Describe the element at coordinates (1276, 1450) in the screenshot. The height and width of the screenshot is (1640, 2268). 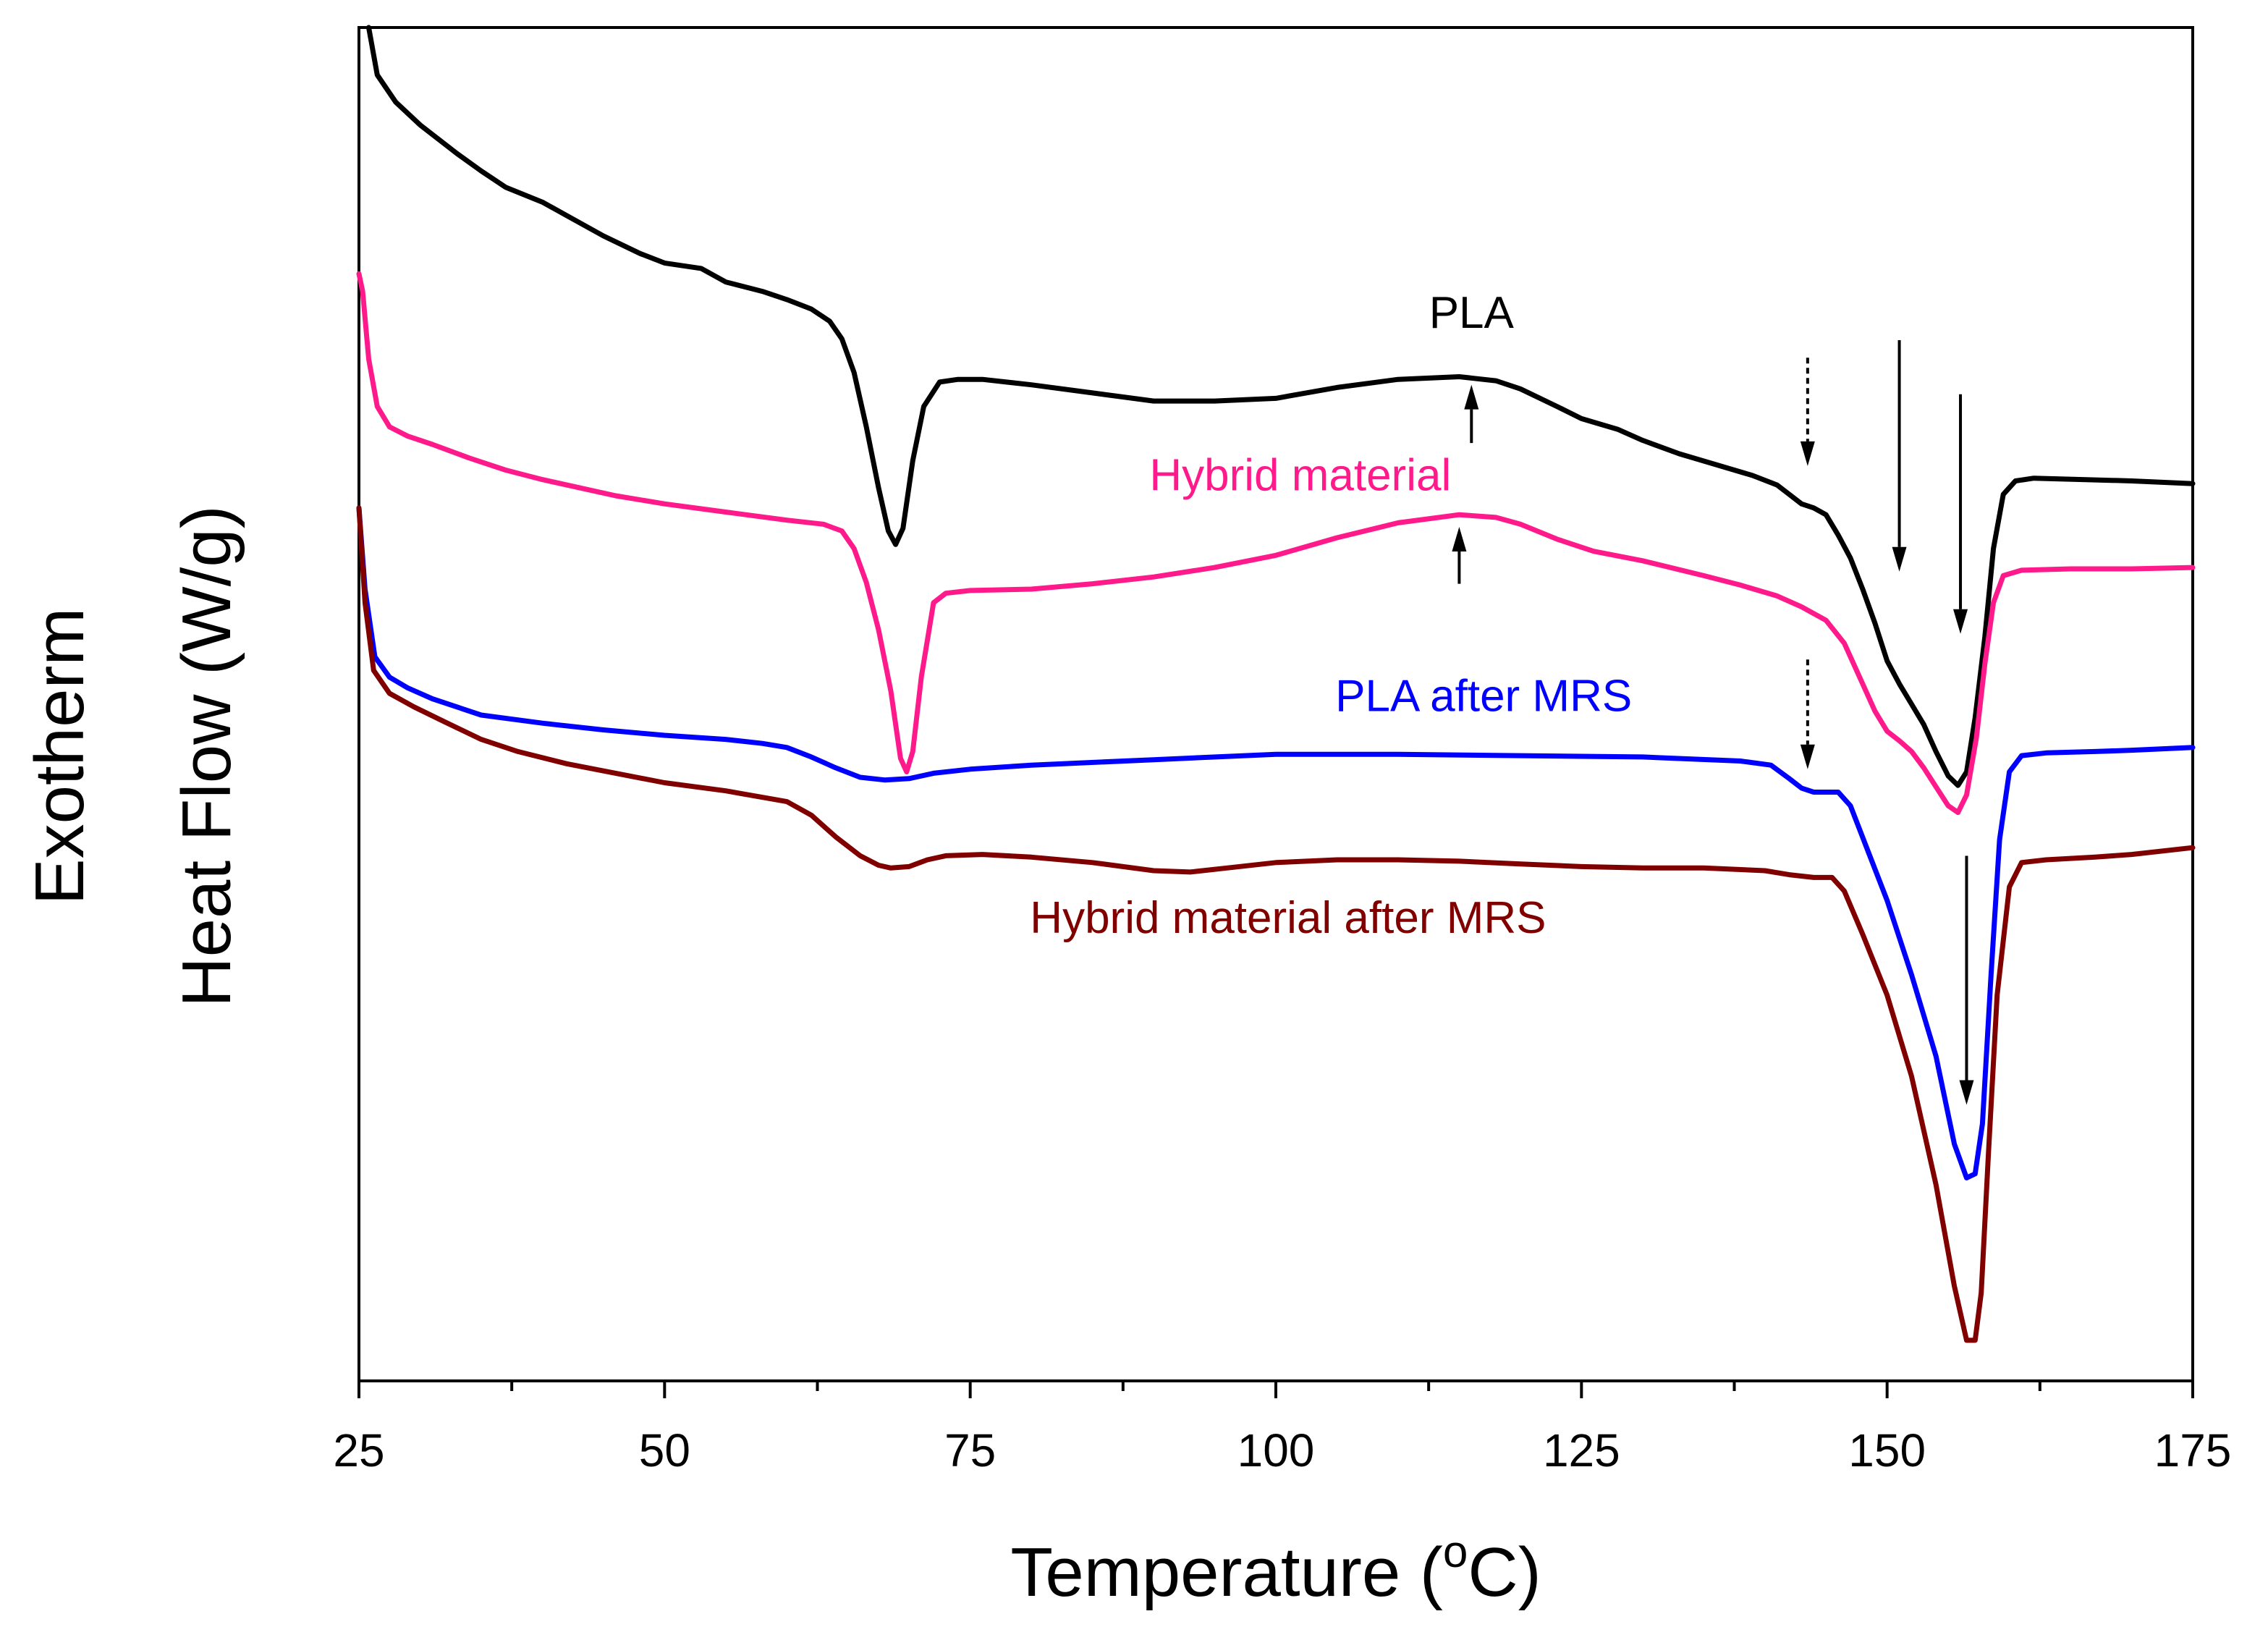
I see `x-tick-label: 100` at that location.